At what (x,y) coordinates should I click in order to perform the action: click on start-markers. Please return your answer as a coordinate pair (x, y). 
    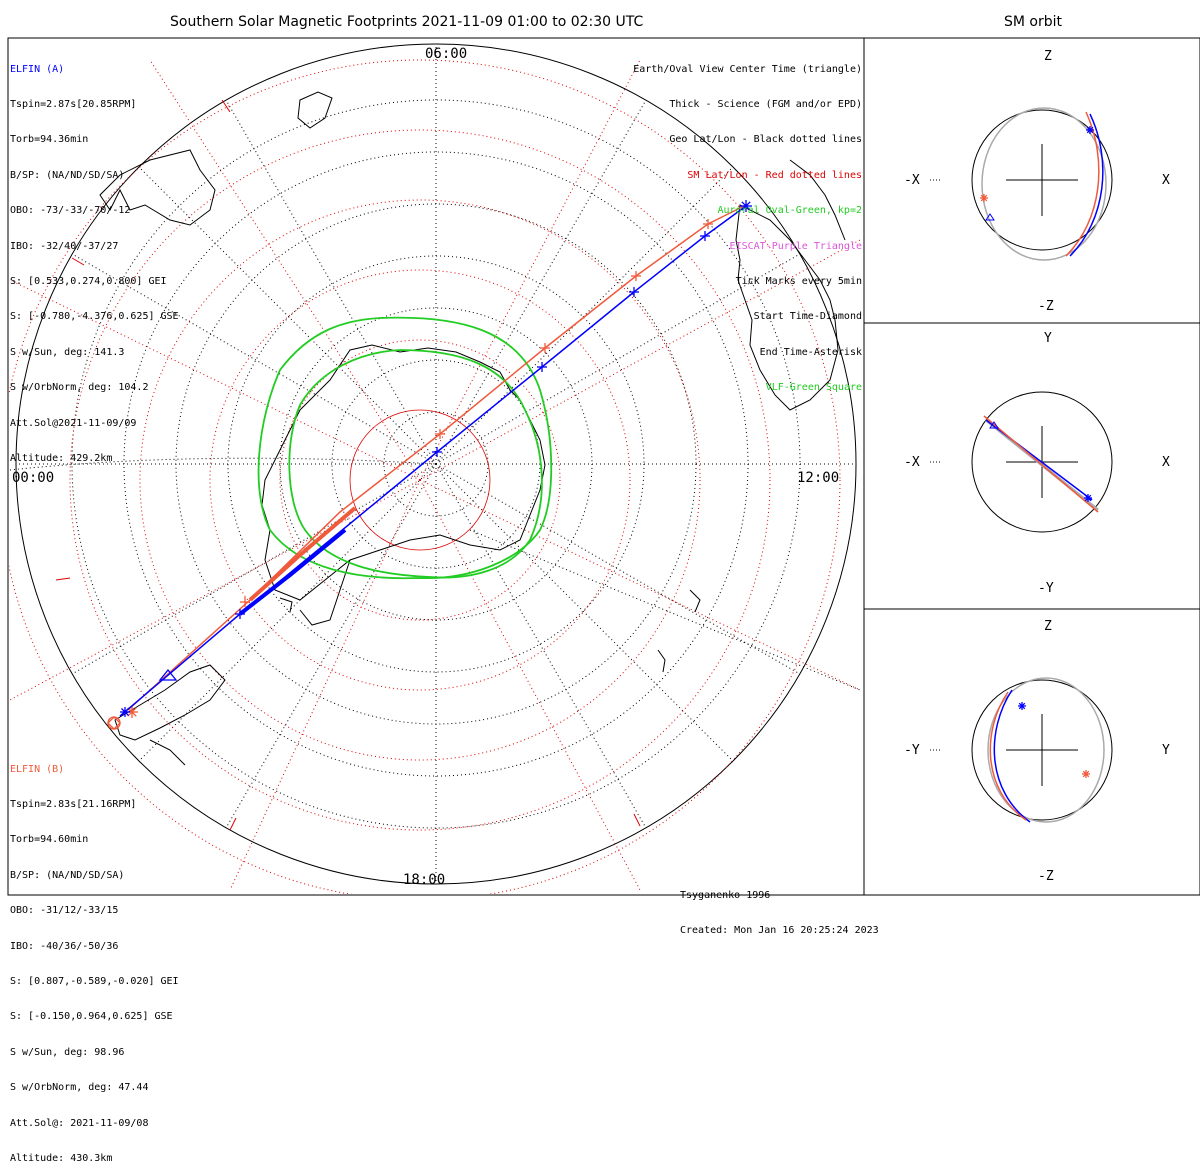
    Looking at the image, I should click on (142, 699).